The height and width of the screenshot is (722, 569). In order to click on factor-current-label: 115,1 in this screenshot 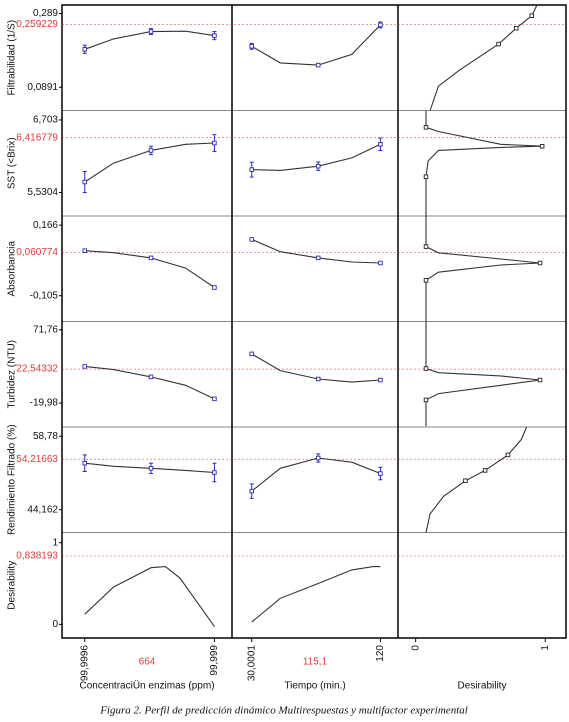, I will do `click(315, 662)`.